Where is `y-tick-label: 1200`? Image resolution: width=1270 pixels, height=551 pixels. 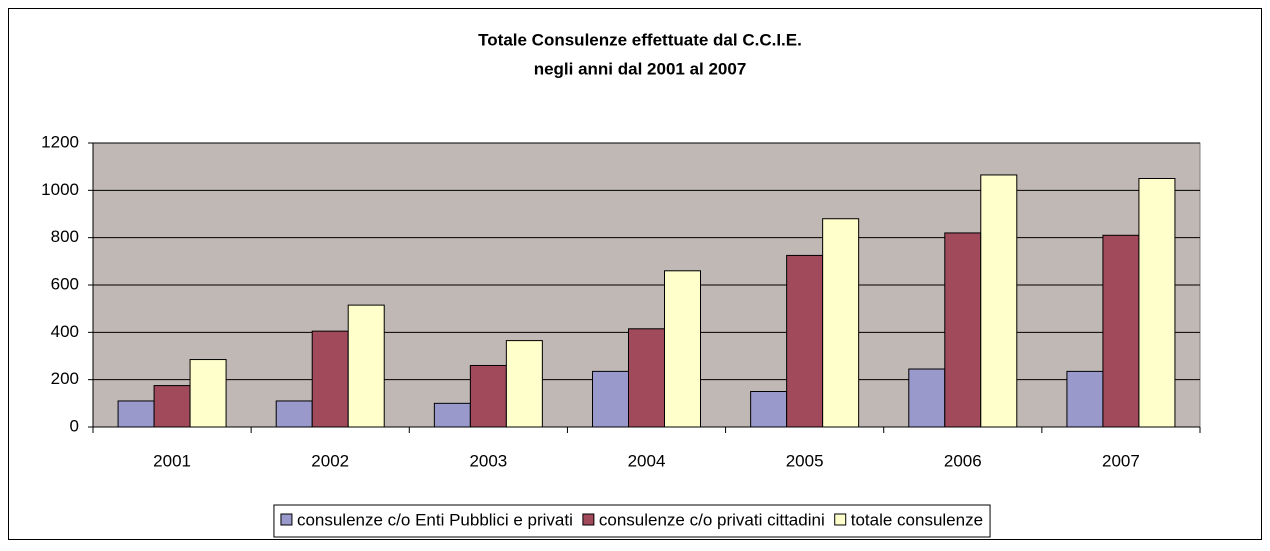 y-tick-label: 1200 is located at coordinates (60, 141).